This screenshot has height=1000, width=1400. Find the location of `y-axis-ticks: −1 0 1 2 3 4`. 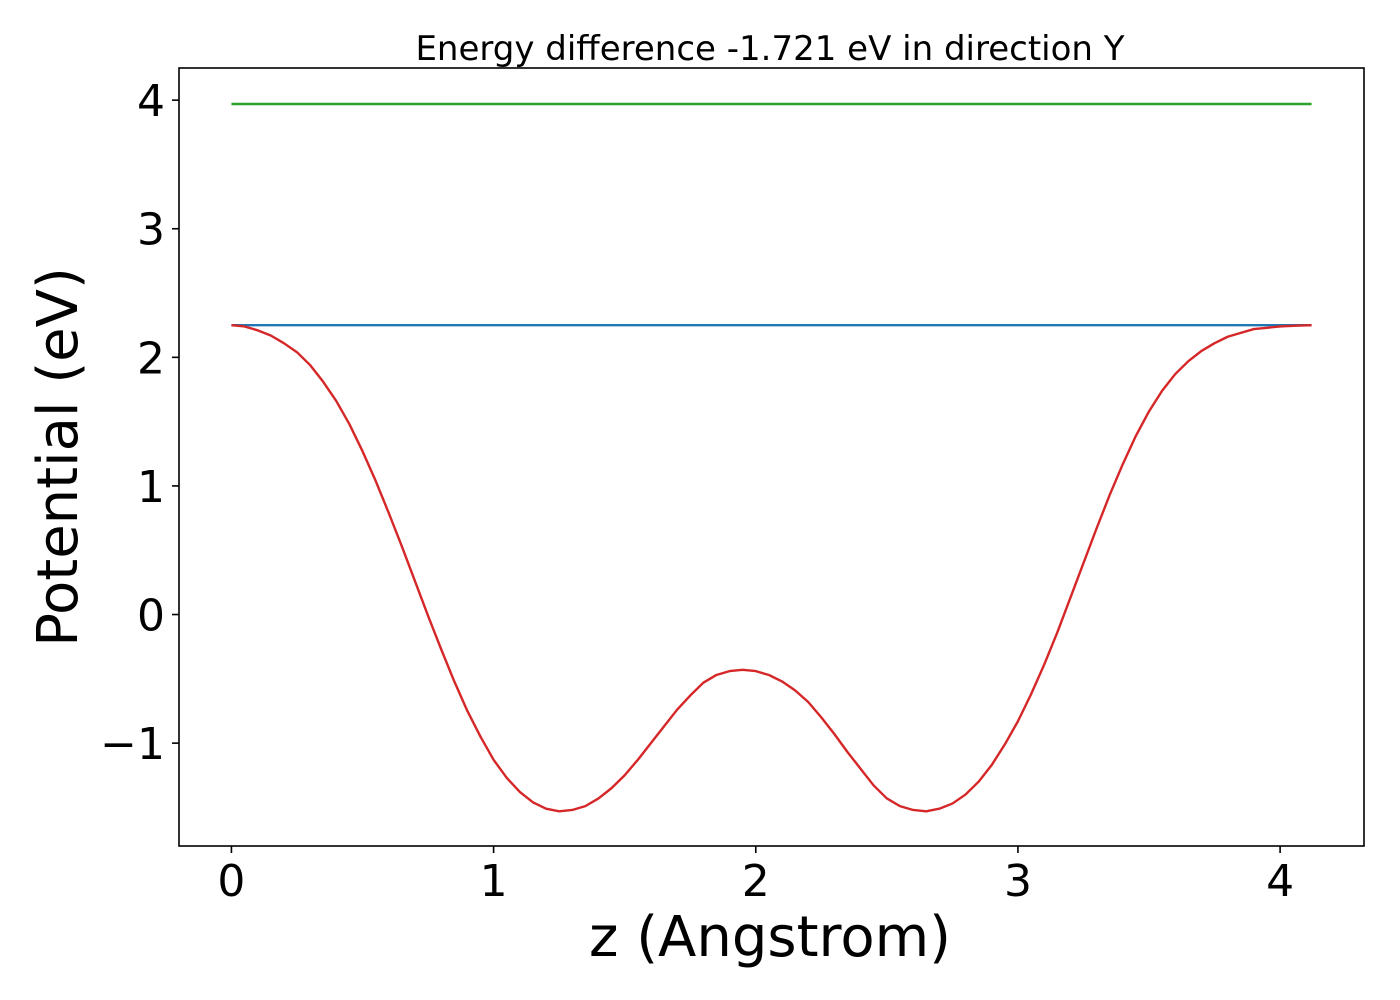

y-axis-ticks: −1 0 1 2 3 4 is located at coordinates (139, 423).